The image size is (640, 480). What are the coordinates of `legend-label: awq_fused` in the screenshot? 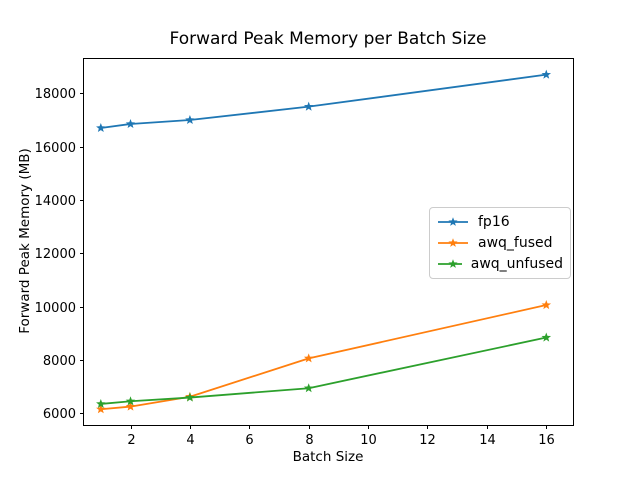 It's located at (515, 242).